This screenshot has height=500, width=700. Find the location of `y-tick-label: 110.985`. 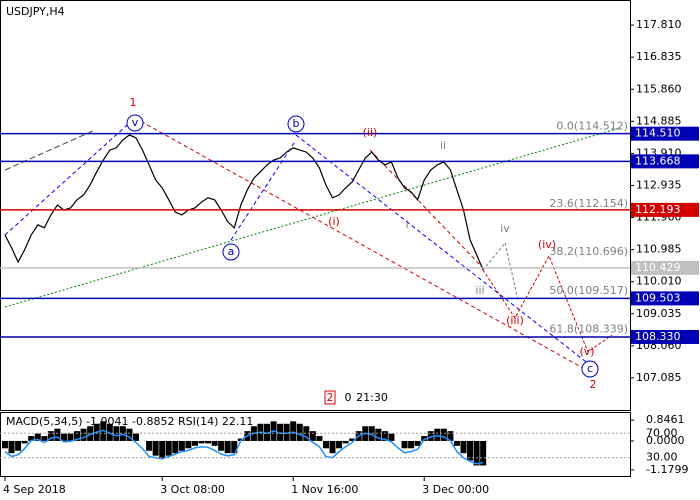

y-tick-label: 110.985 is located at coordinates (659, 249).